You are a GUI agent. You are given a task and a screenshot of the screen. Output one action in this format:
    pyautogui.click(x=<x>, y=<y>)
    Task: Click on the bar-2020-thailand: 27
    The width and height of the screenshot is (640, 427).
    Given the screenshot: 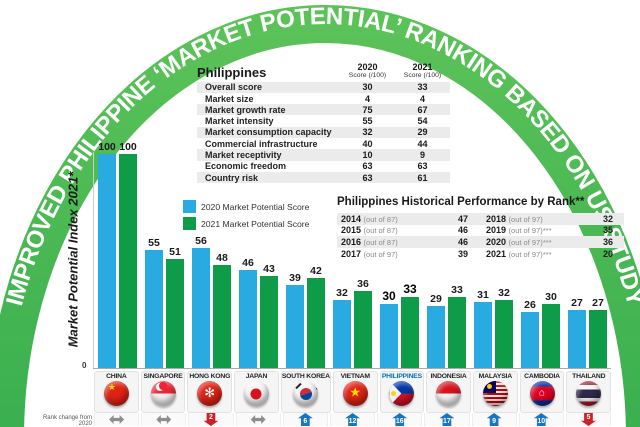 What is the action you would take?
    pyautogui.click(x=577, y=332)
    